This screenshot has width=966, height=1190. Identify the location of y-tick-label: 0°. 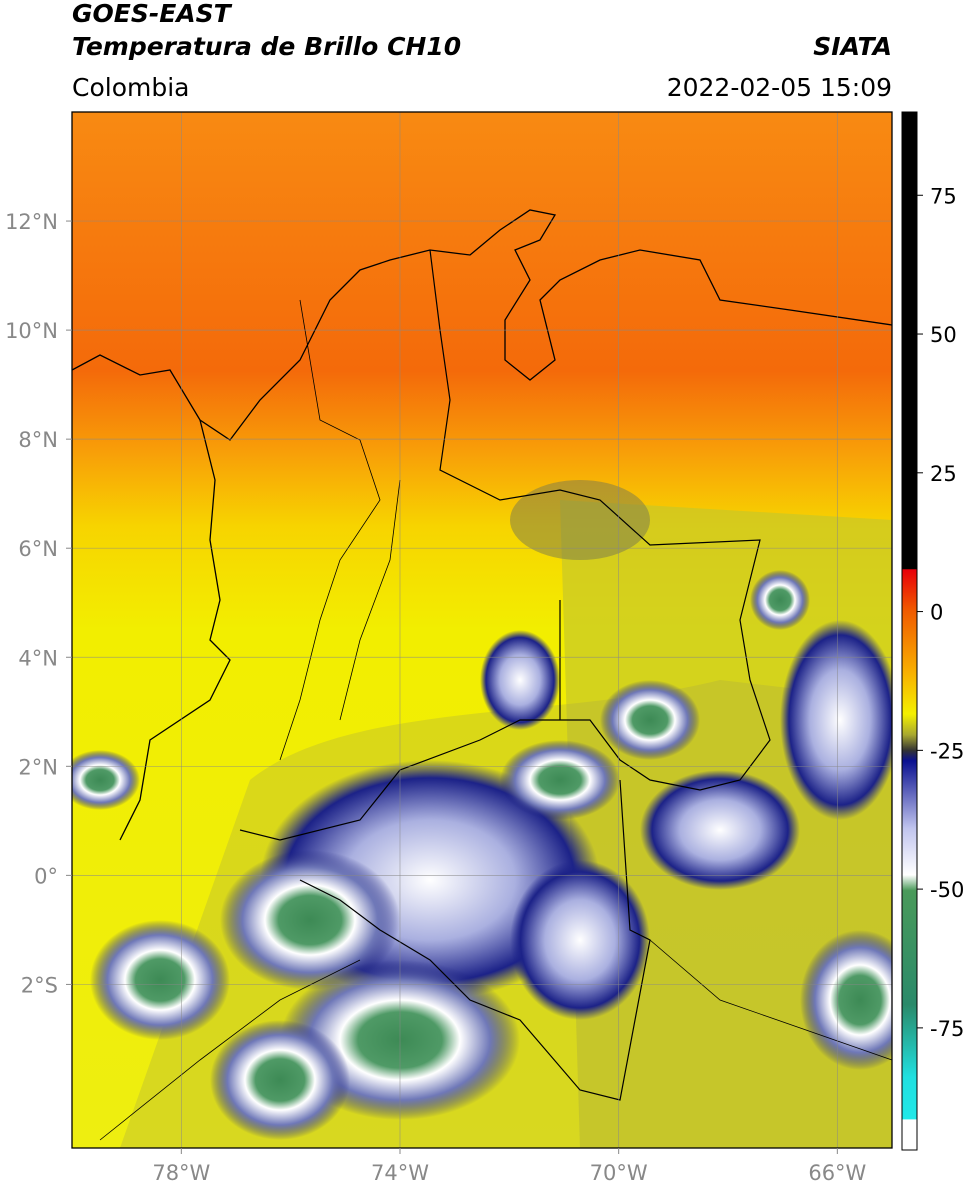
(46, 876).